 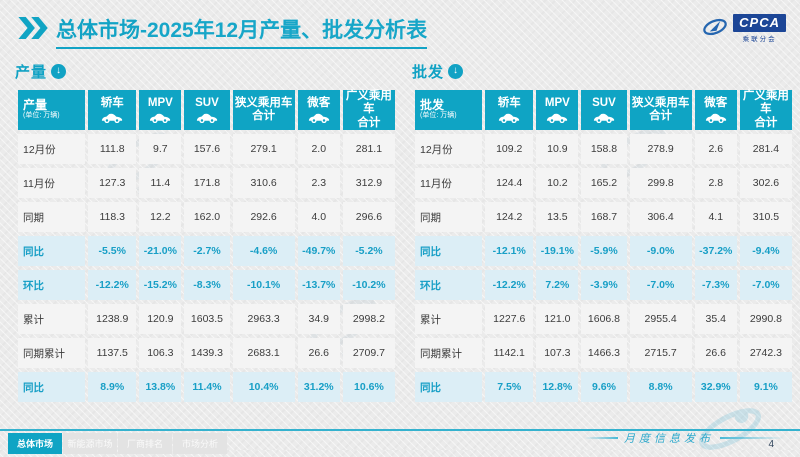 I want to click on cell-value: 9.6%, so click(x=604, y=387).